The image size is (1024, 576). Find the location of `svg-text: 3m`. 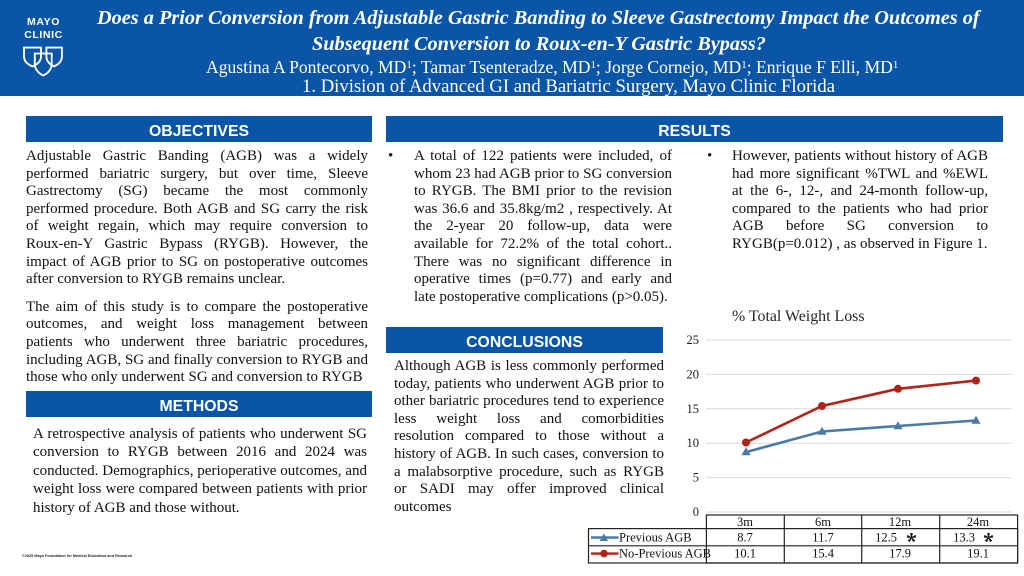

svg-text: 3m is located at coordinates (745, 522).